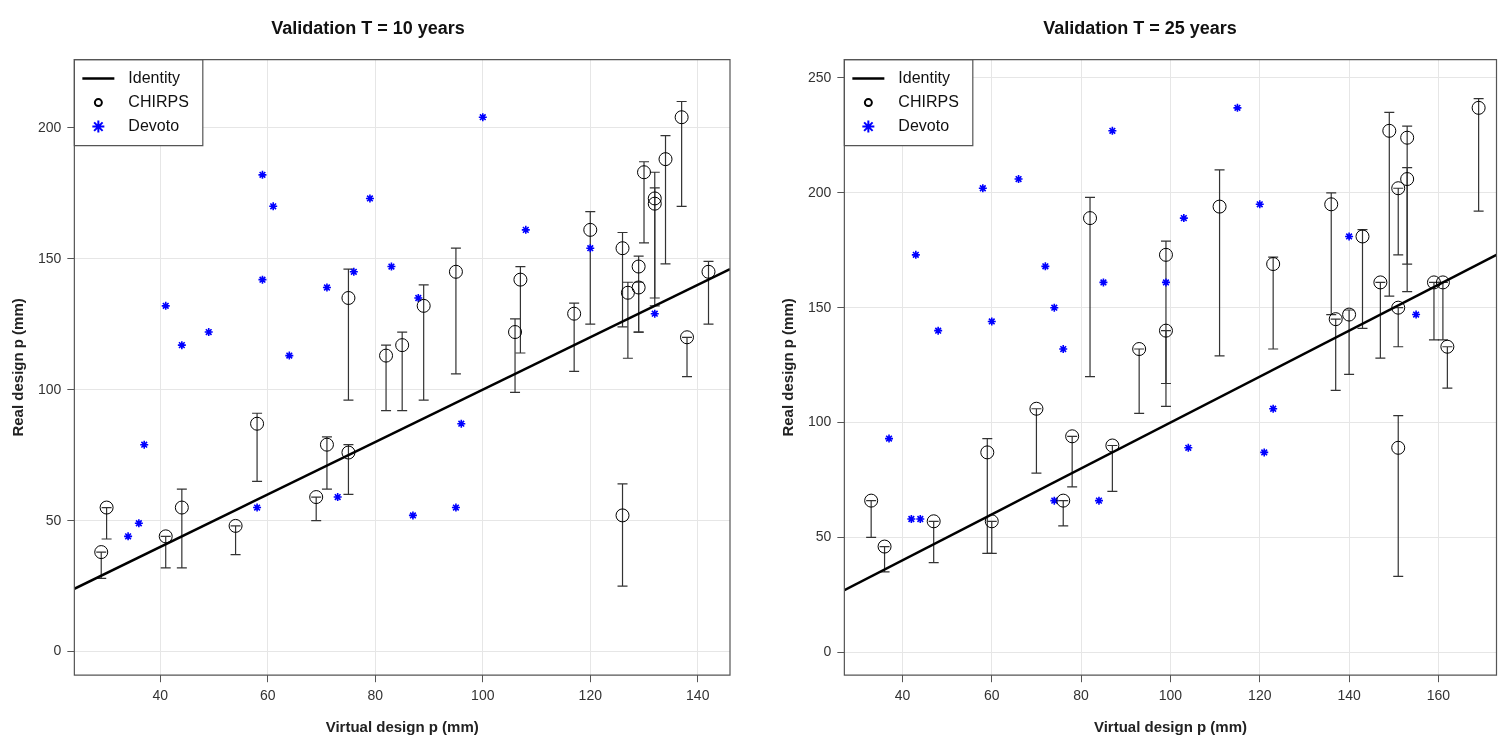 Image resolution: width=1504 pixels, height=749 pixels. What do you see at coordinates (154, 126) in the screenshot?
I see `legend-label: Devoto` at bounding box center [154, 126].